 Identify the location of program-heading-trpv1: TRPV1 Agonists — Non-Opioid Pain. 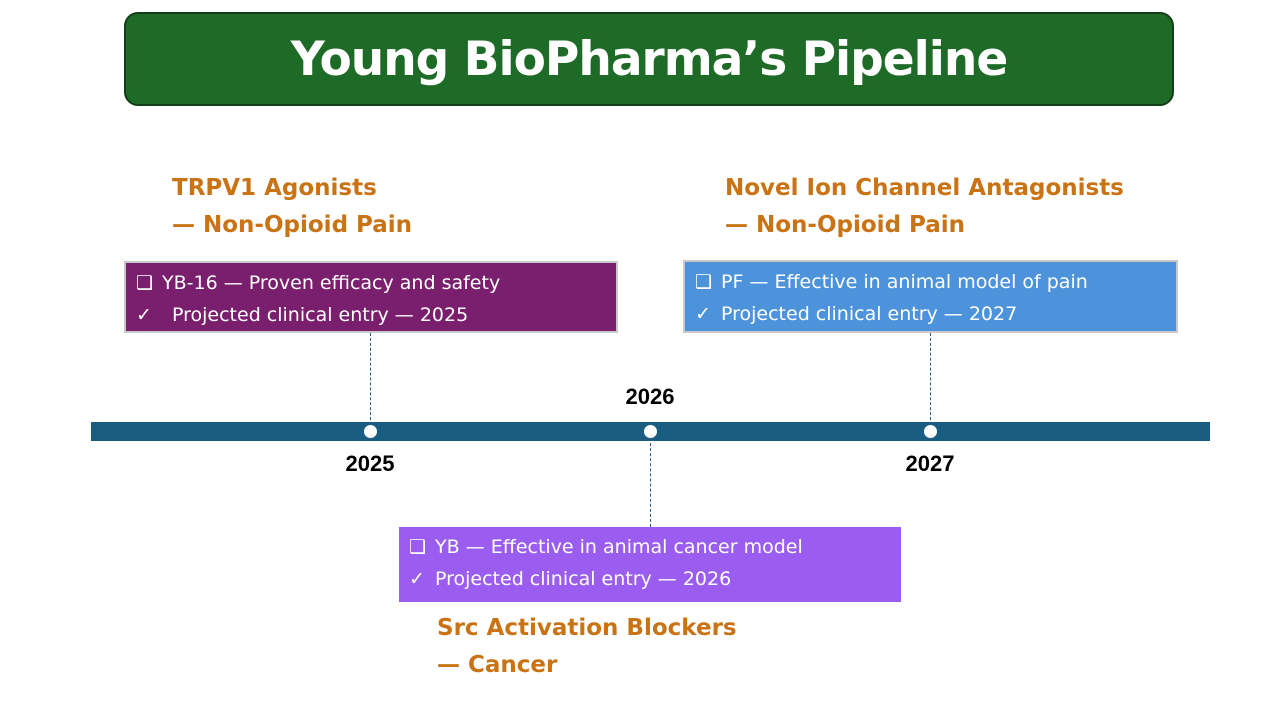
(292, 207).